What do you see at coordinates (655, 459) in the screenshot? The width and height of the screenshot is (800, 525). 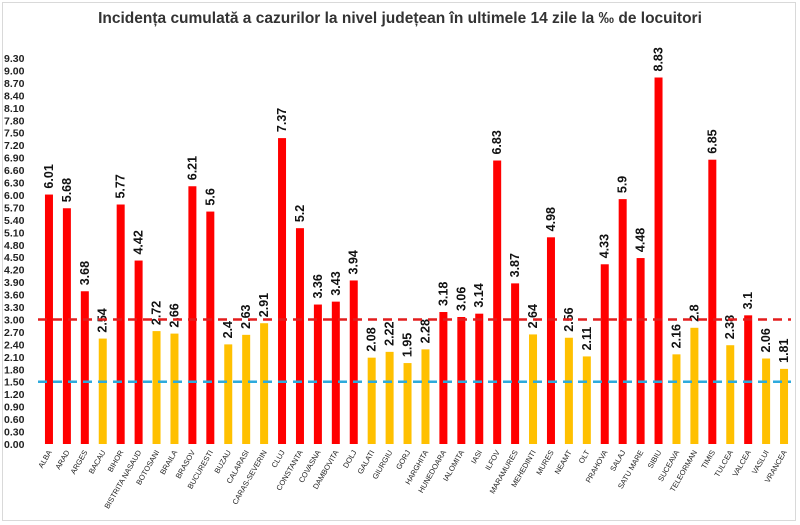 I see `x-tick-label: SIBIU` at bounding box center [655, 459].